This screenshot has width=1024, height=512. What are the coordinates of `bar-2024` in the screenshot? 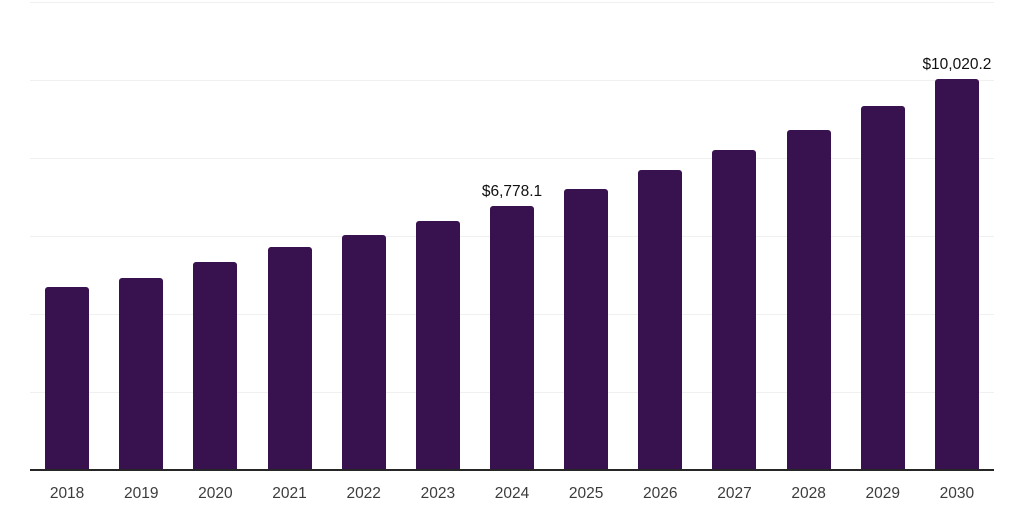 It's located at (512, 337).